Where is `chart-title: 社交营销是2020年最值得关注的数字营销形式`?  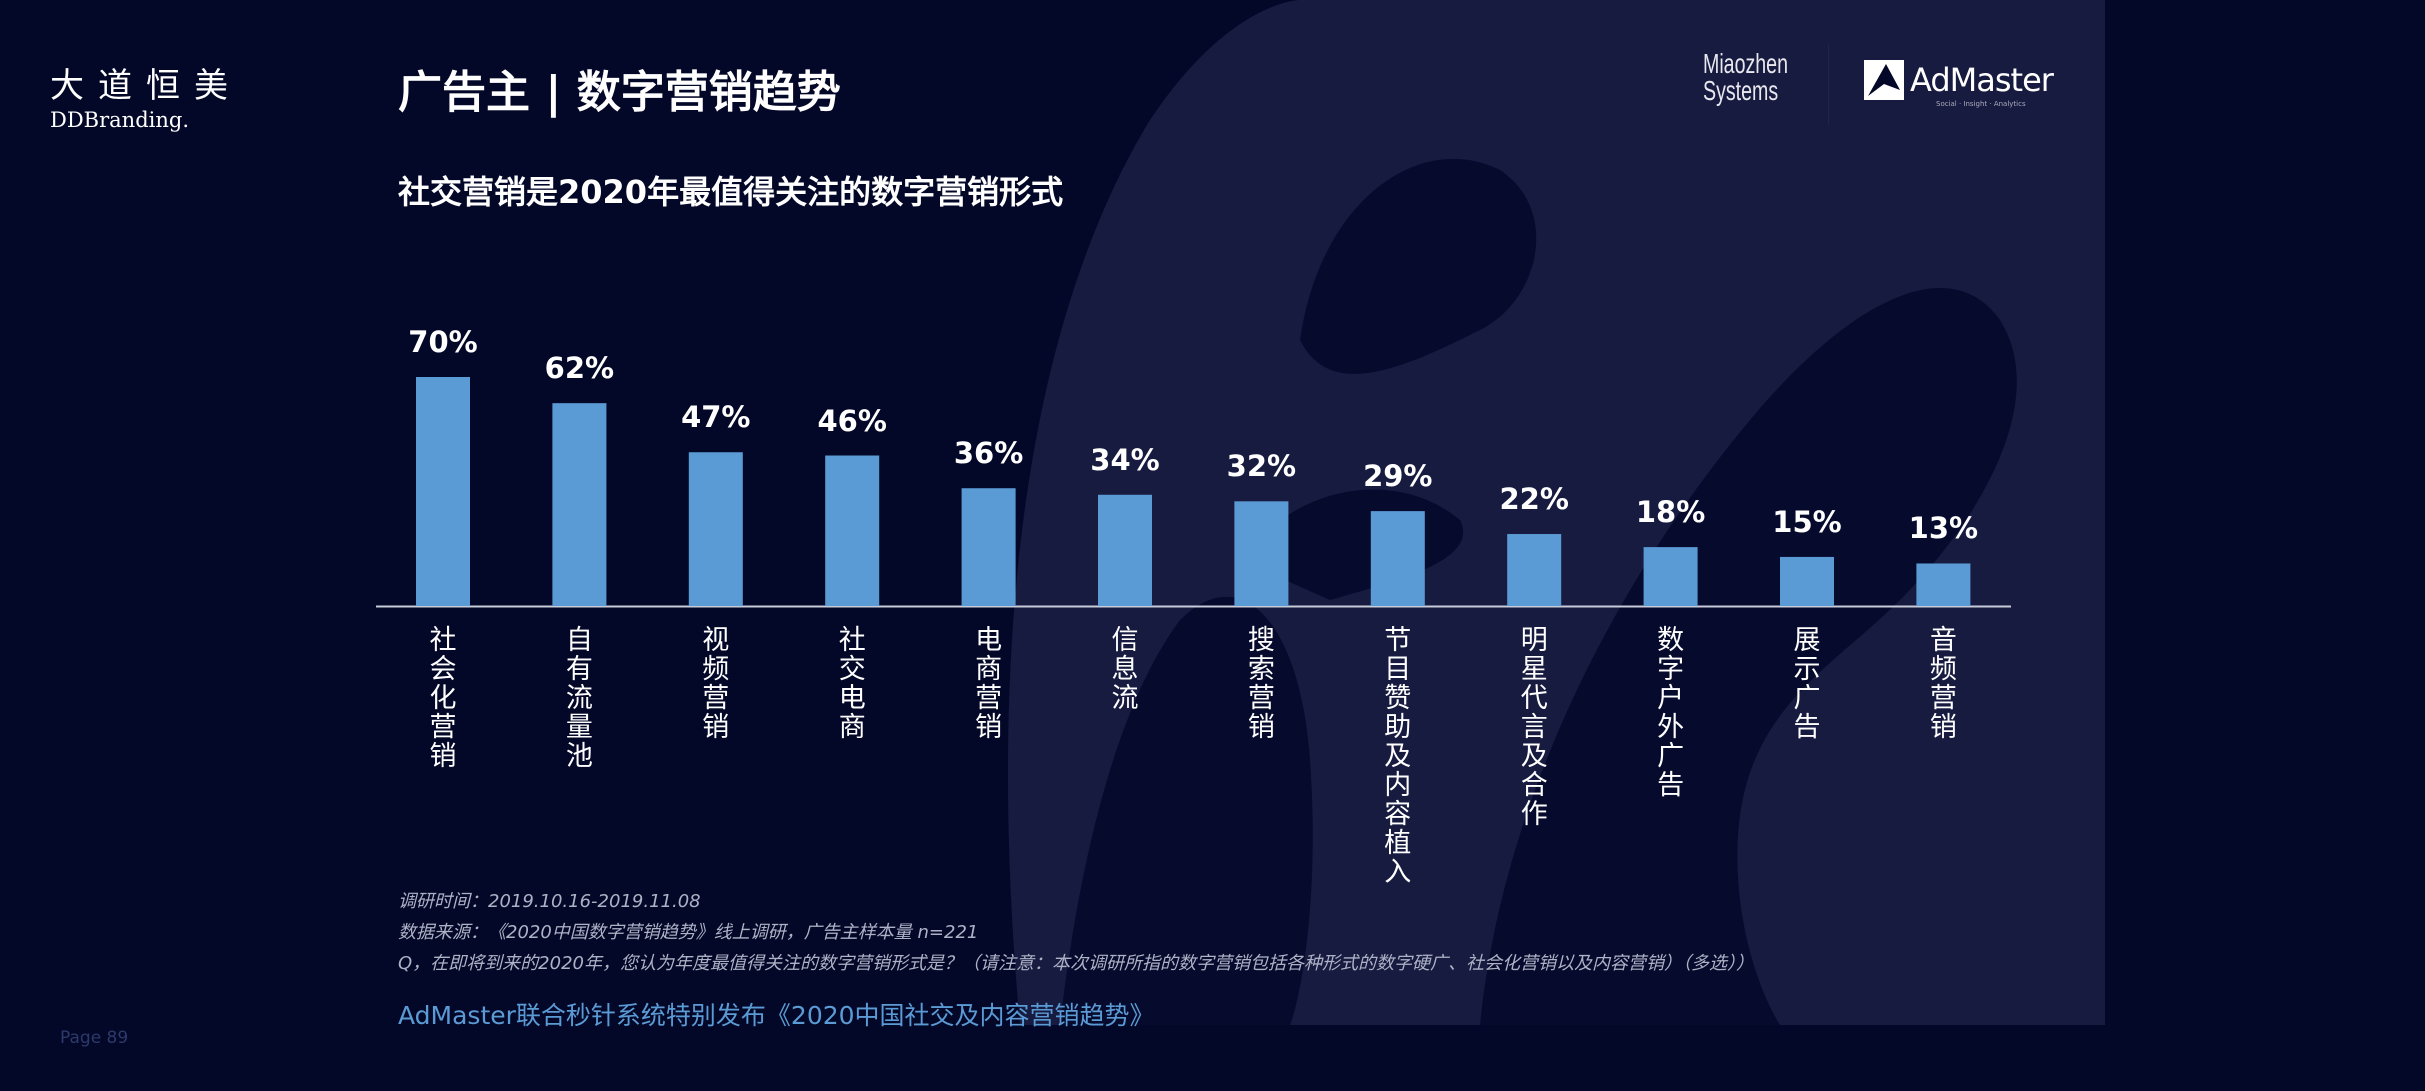 chart-title: 社交营销是2020年最值得关注的数字营销形式 is located at coordinates (731, 192).